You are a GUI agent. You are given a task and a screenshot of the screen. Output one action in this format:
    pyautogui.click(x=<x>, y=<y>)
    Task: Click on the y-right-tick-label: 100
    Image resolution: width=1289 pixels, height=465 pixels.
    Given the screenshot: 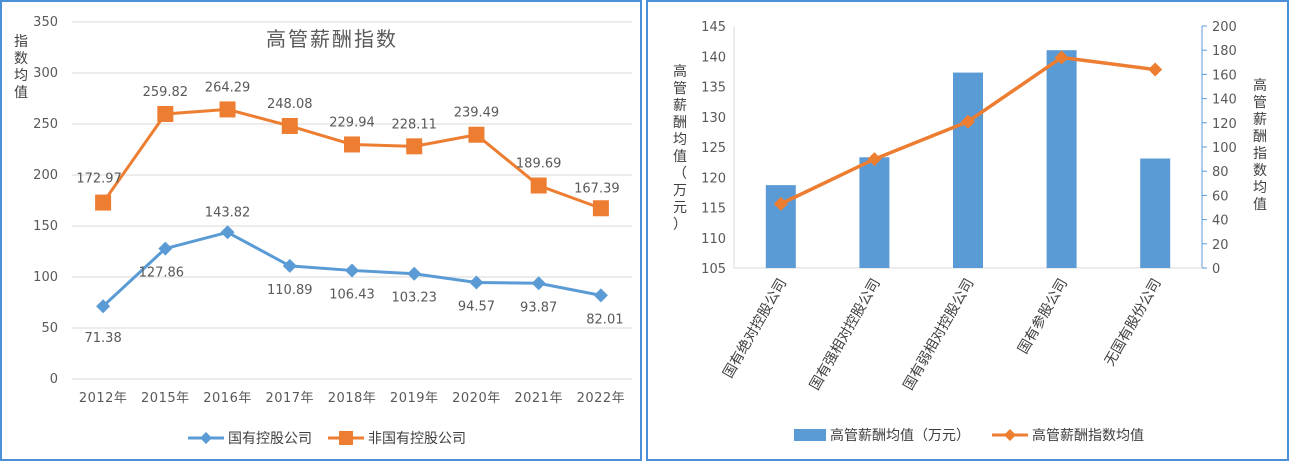 What is the action you would take?
    pyautogui.click(x=1224, y=148)
    